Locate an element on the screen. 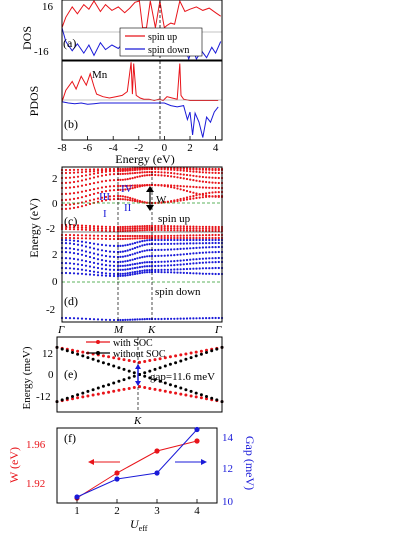  panel-c-ytick-2: 2 is located at coordinates (55, 179).